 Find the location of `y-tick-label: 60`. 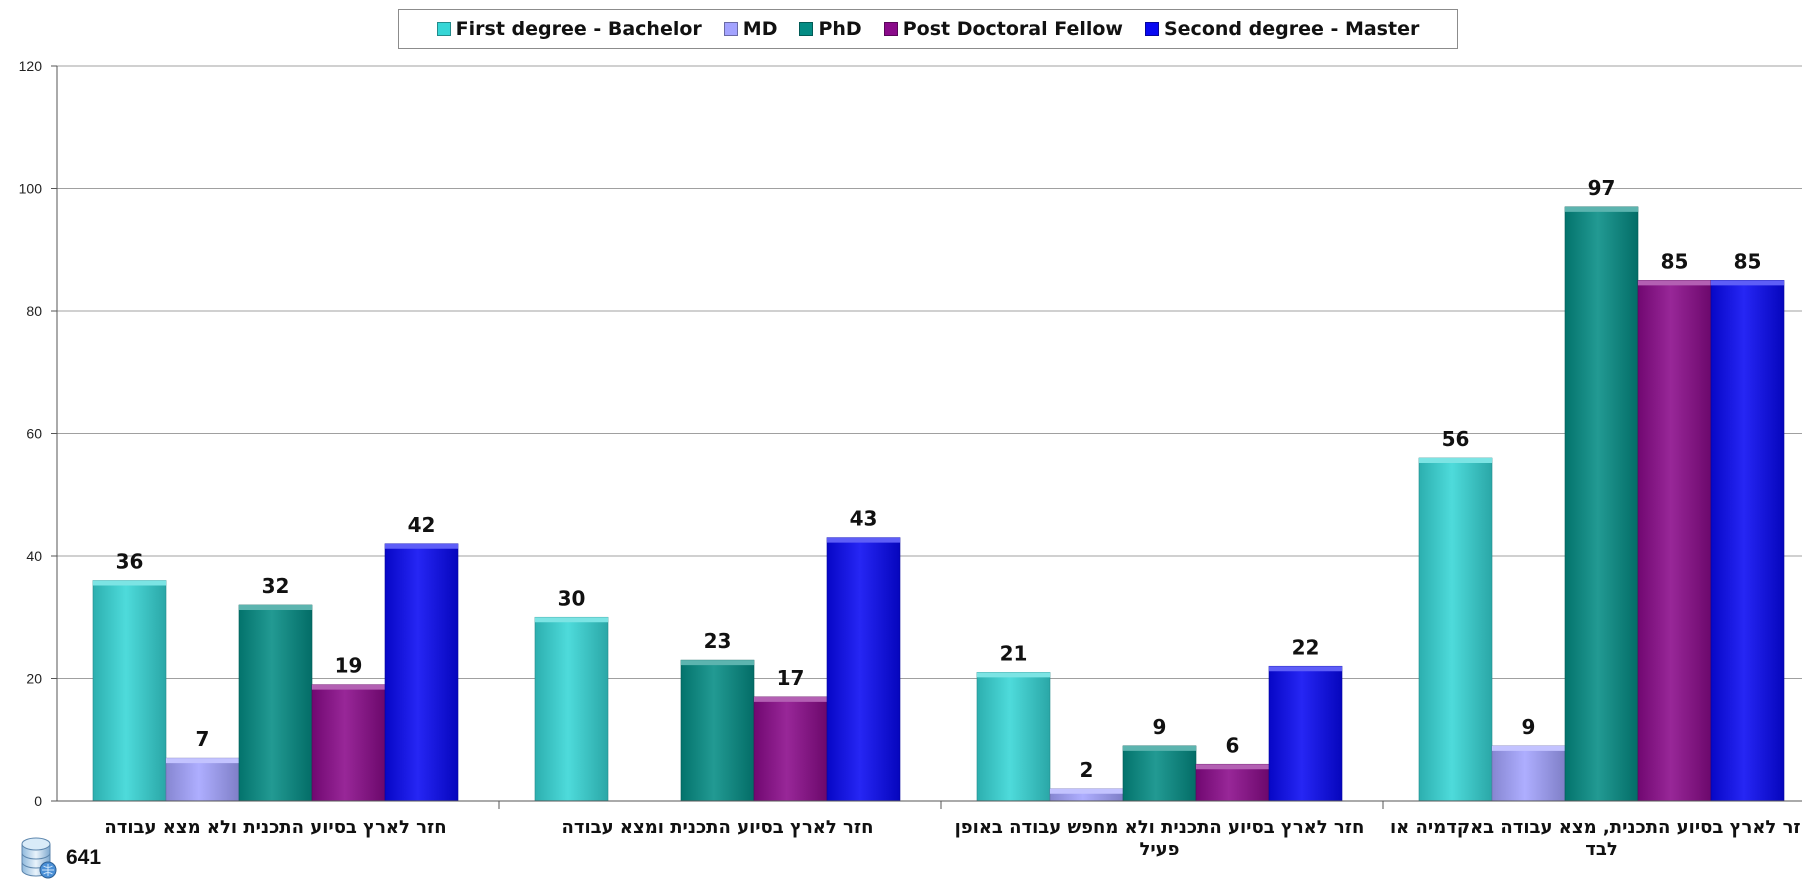

y-tick-label: 60 is located at coordinates (34, 434).